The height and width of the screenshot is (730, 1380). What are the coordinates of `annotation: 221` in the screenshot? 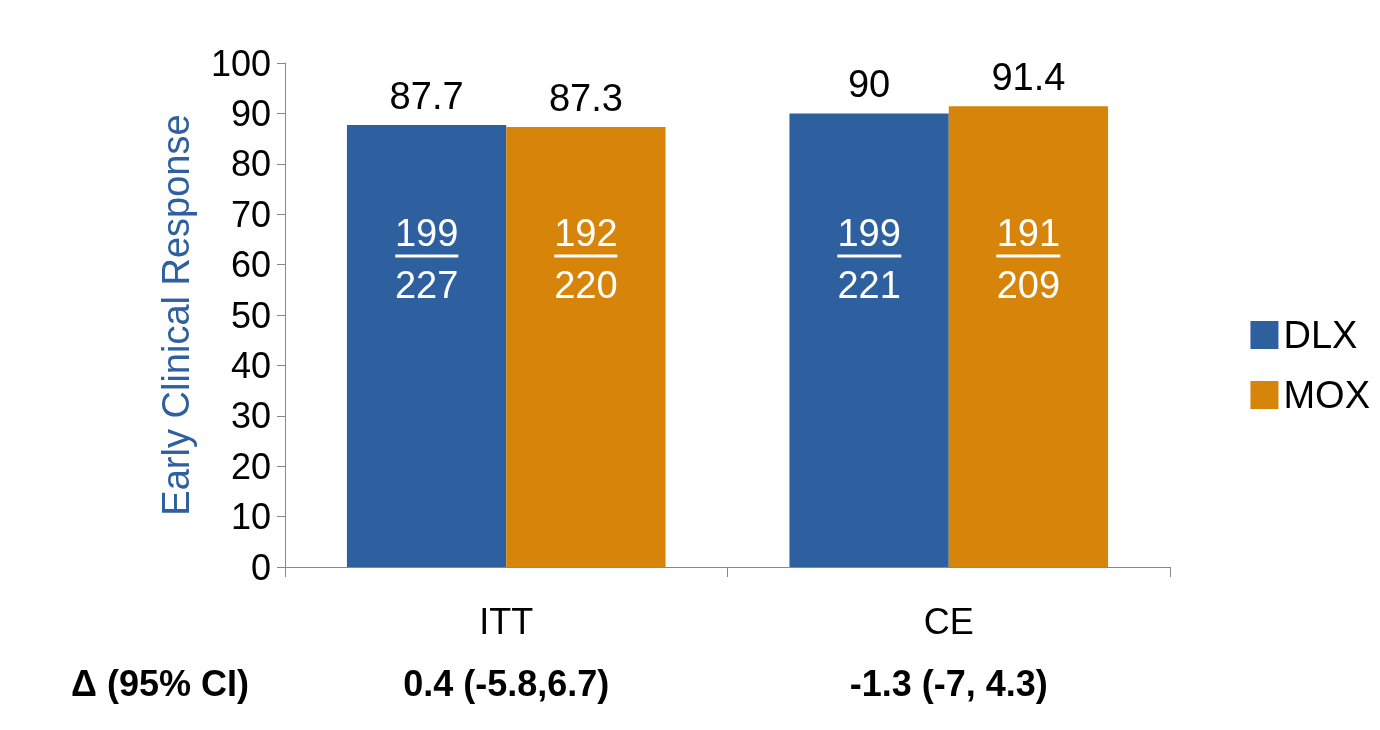 It's located at (869, 284).